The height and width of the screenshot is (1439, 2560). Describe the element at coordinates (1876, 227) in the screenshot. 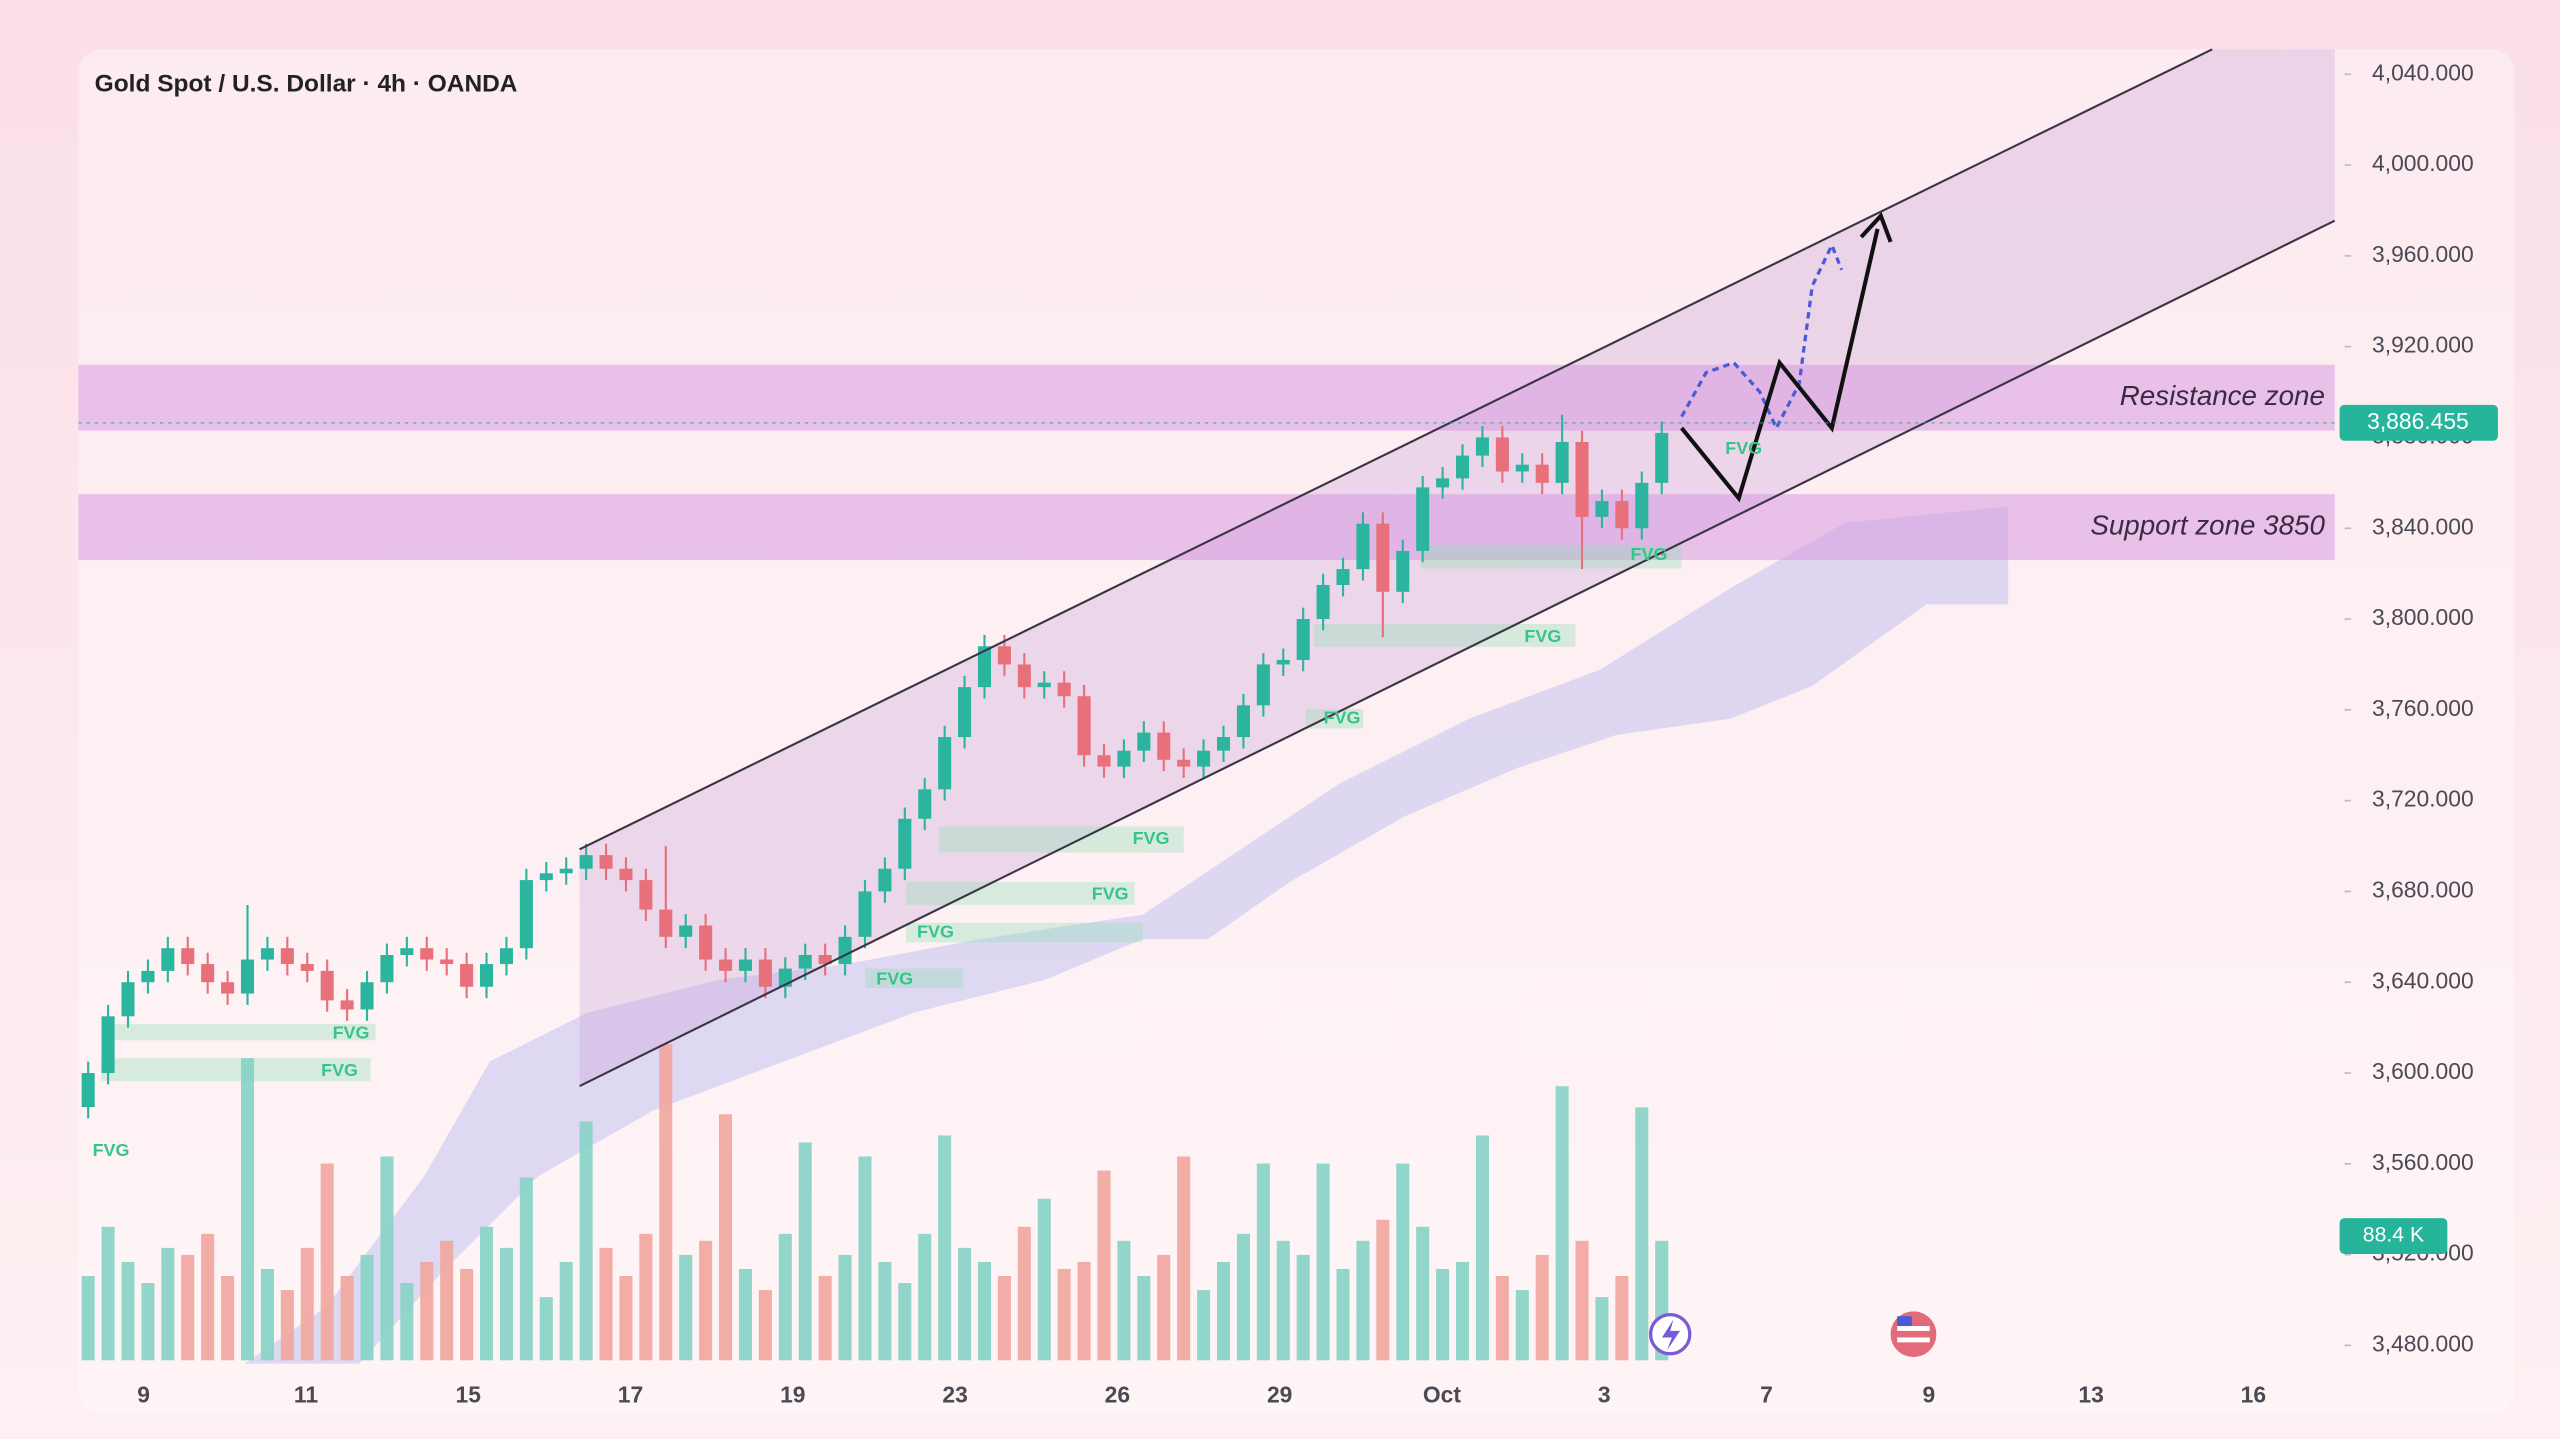

I see `projection-arrowhead` at that location.